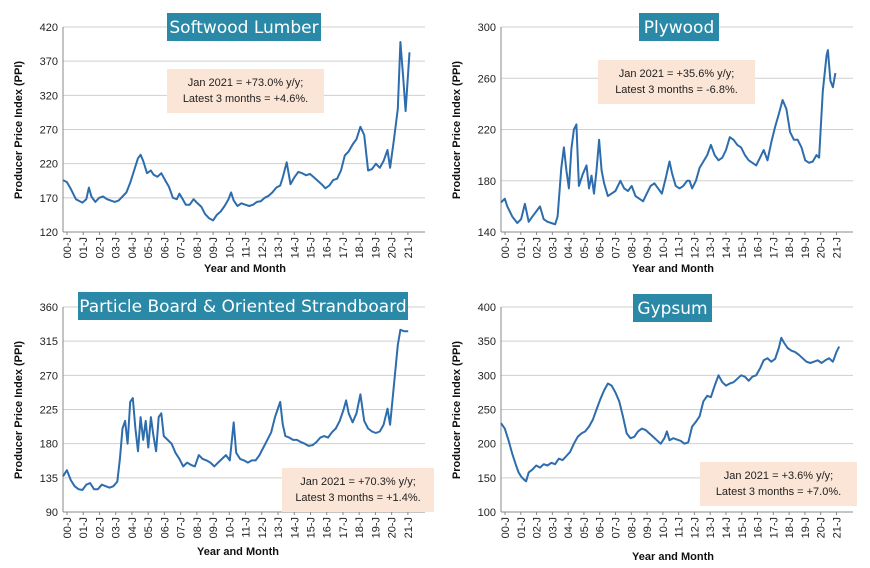 The height and width of the screenshot is (568, 870). Describe the element at coordinates (487, 79) in the screenshot. I see `y-tick-label: 260` at that location.